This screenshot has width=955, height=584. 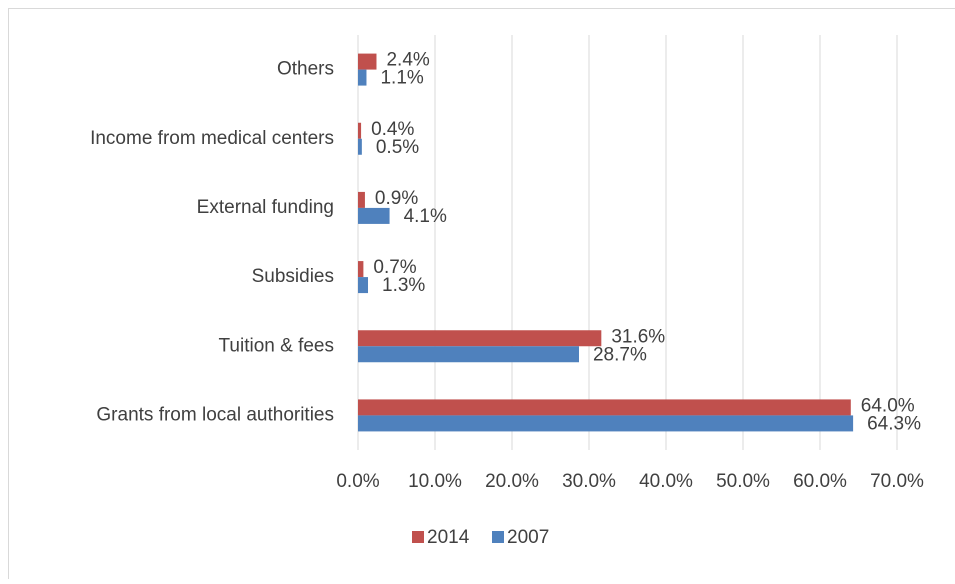 What do you see at coordinates (401, 78) in the screenshot?
I see `value-label: 1.1%` at bounding box center [401, 78].